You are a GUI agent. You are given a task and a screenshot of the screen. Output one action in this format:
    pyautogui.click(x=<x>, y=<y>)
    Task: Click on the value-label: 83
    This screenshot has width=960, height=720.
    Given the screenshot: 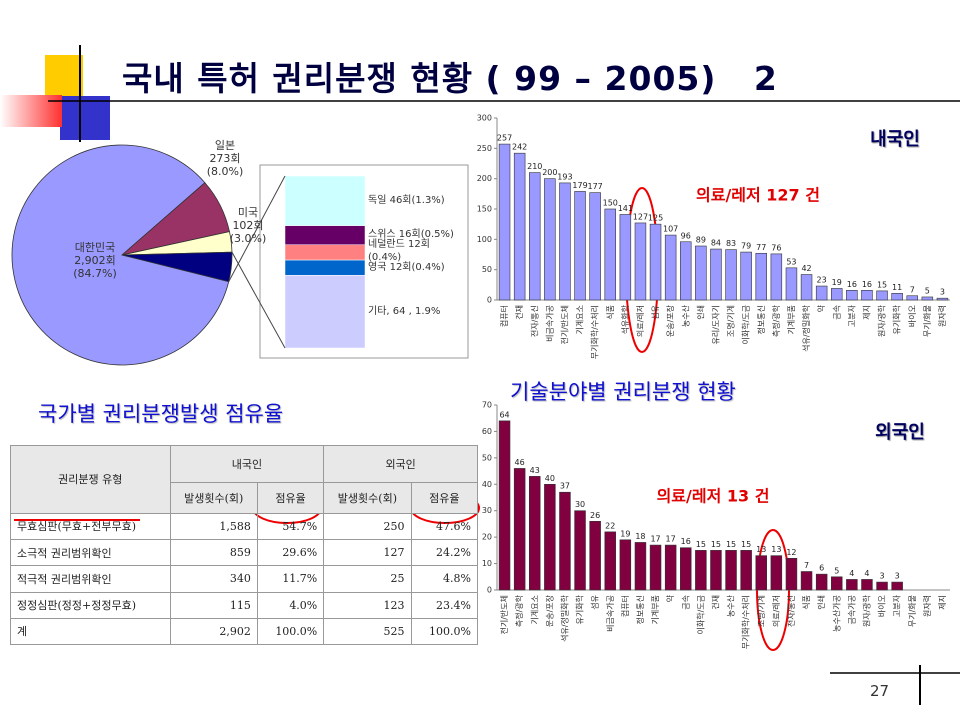 What is the action you would take?
    pyautogui.click(x=731, y=243)
    